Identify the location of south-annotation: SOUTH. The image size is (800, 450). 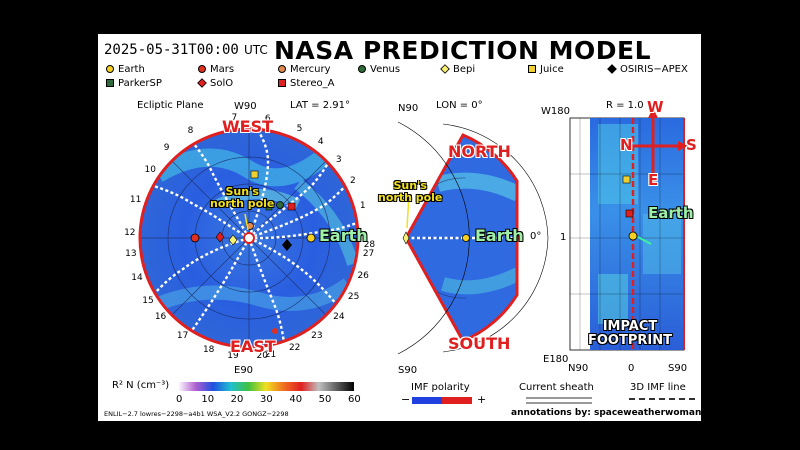
(479, 343).